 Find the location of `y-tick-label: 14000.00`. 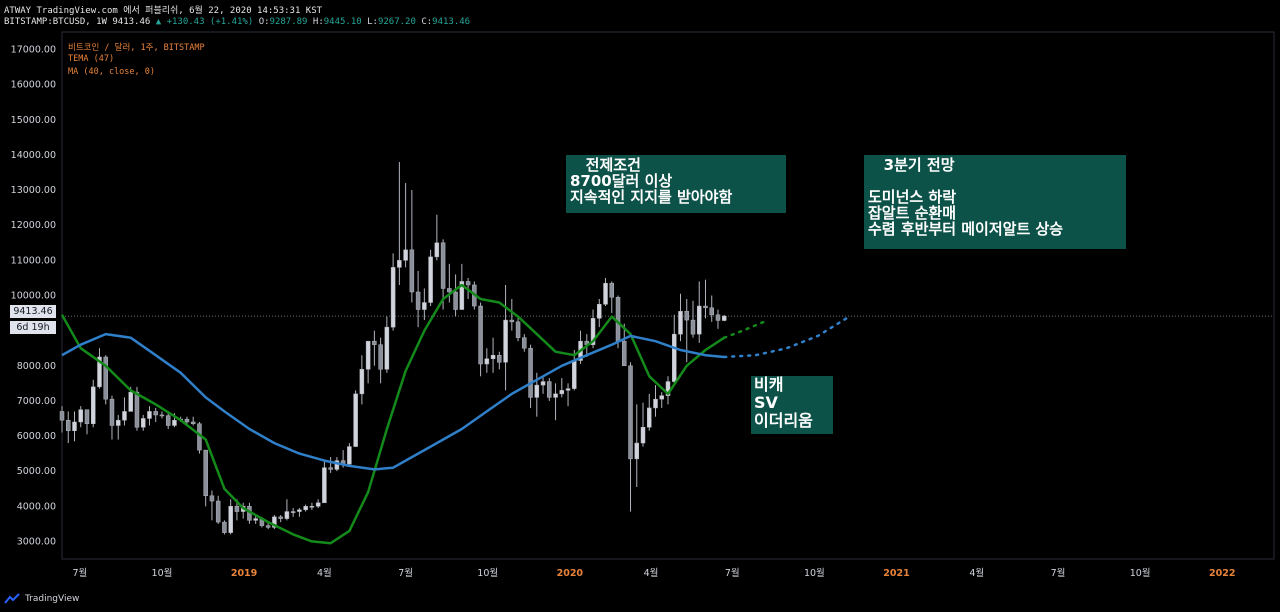

y-tick-label: 14000.00 is located at coordinates (33, 155).